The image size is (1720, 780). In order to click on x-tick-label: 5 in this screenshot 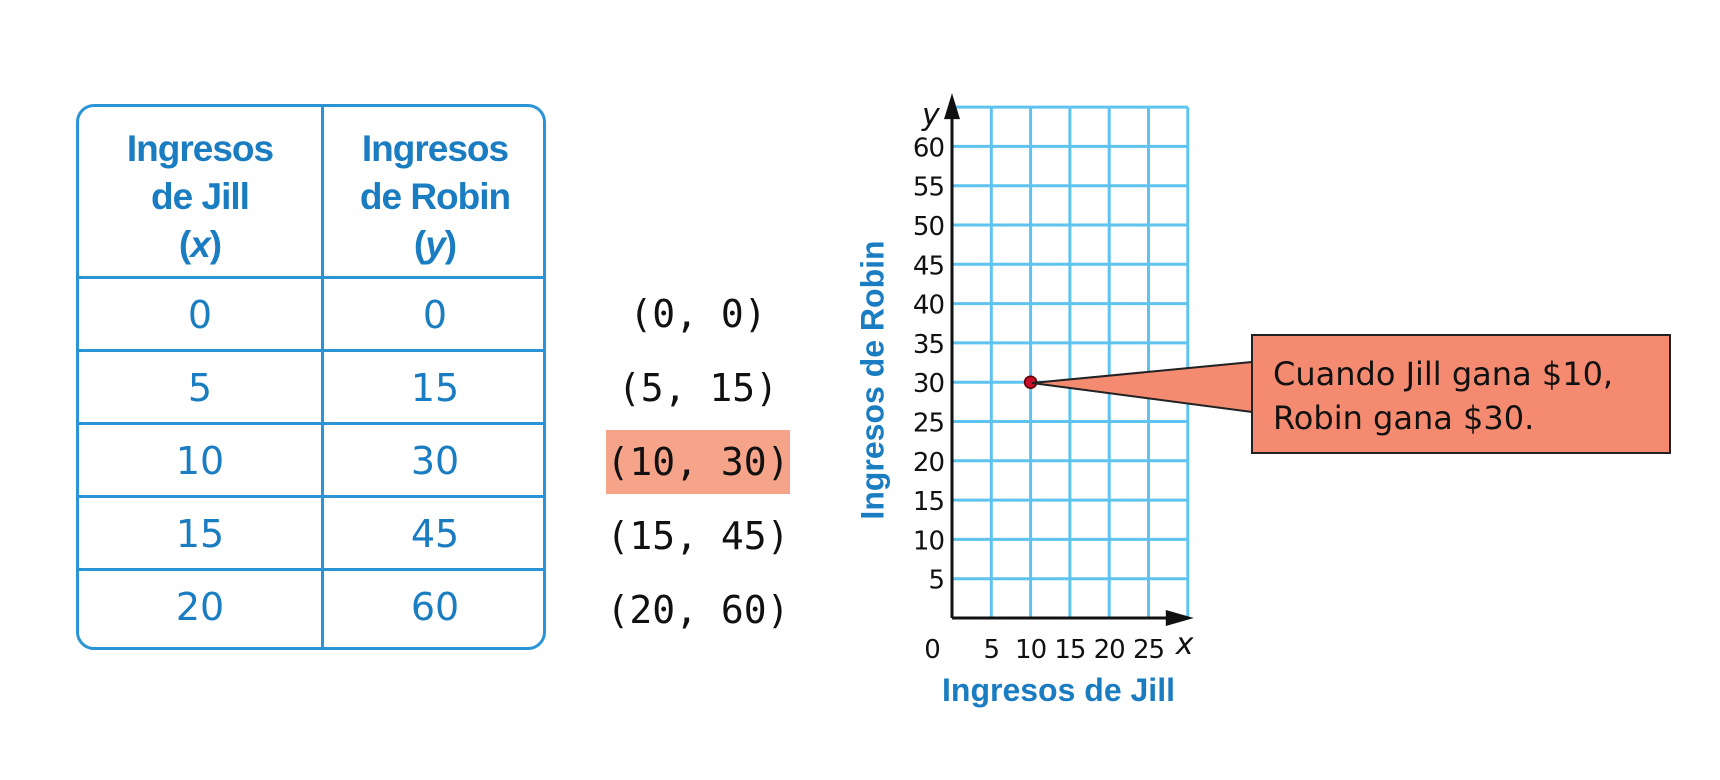, I will do `click(992, 650)`.